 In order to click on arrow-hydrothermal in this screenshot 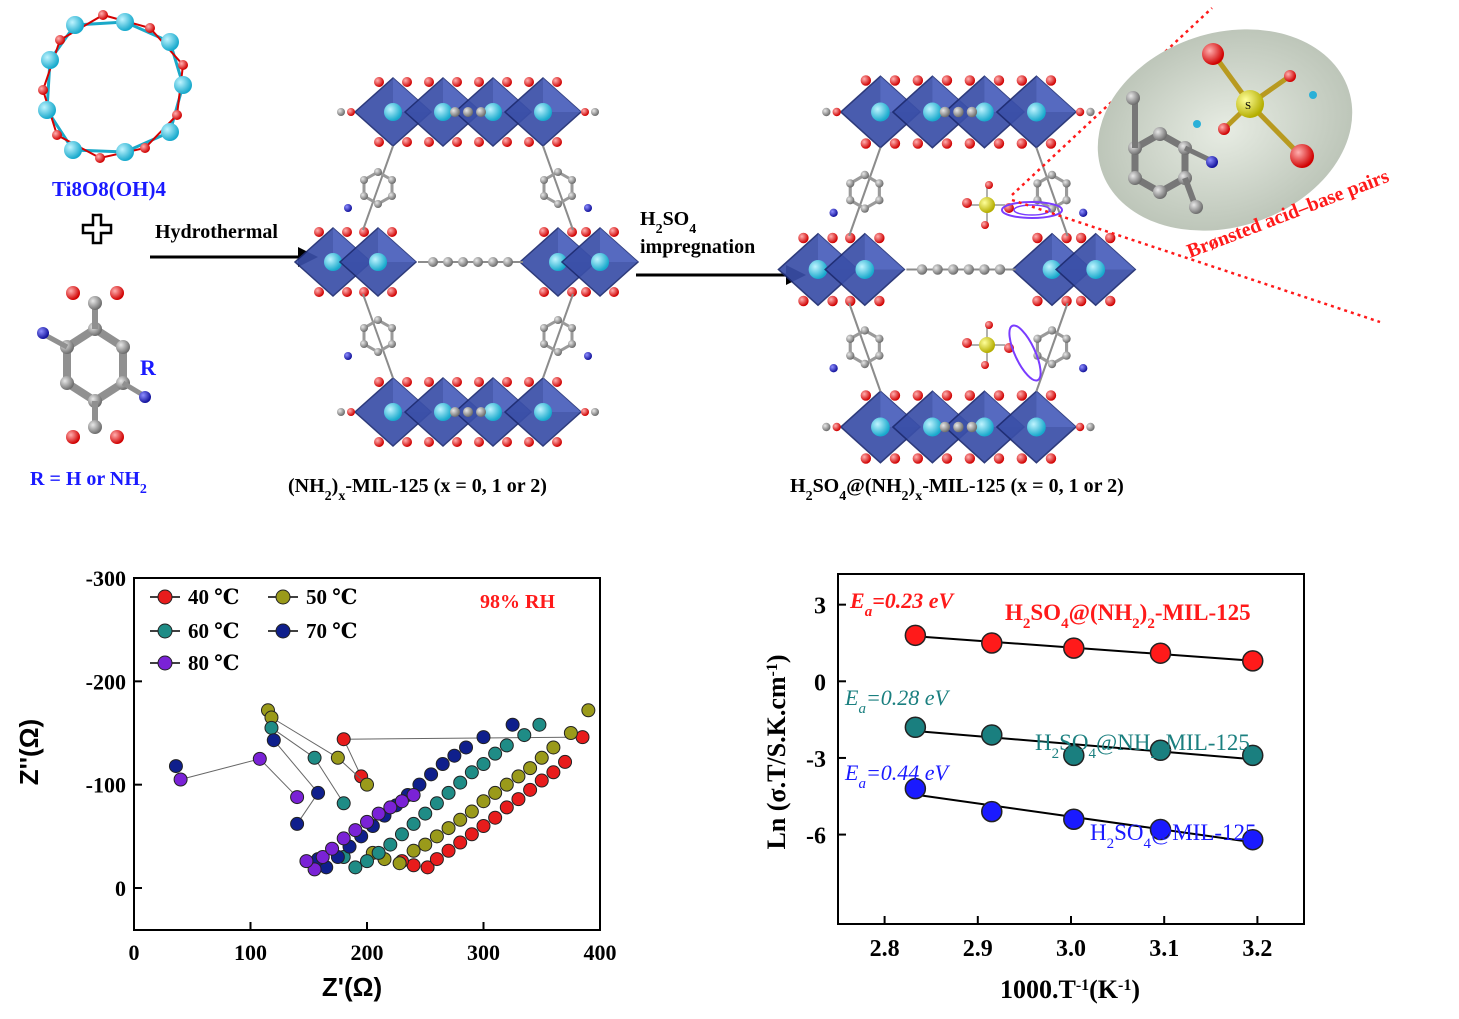, I will do `click(234, 257)`.